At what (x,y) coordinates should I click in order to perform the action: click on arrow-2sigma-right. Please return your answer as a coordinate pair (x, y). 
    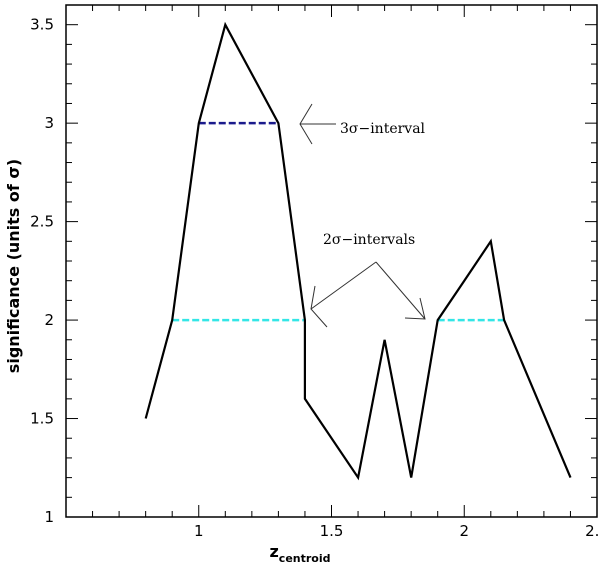
    Looking at the image, I should click on (400, 290).